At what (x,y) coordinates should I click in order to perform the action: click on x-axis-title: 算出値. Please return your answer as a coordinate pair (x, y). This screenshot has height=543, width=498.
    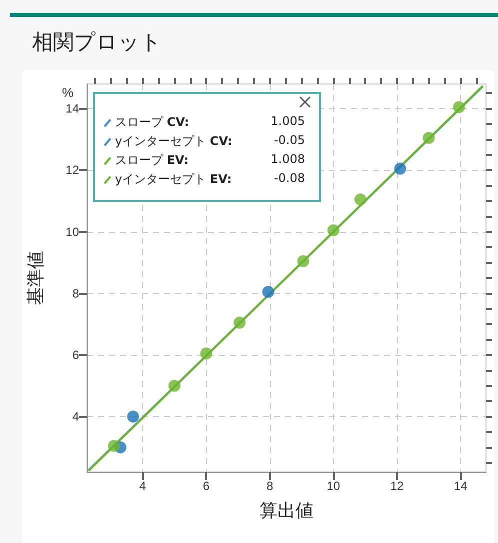
    Looking at the image, I should click on (287, 511).